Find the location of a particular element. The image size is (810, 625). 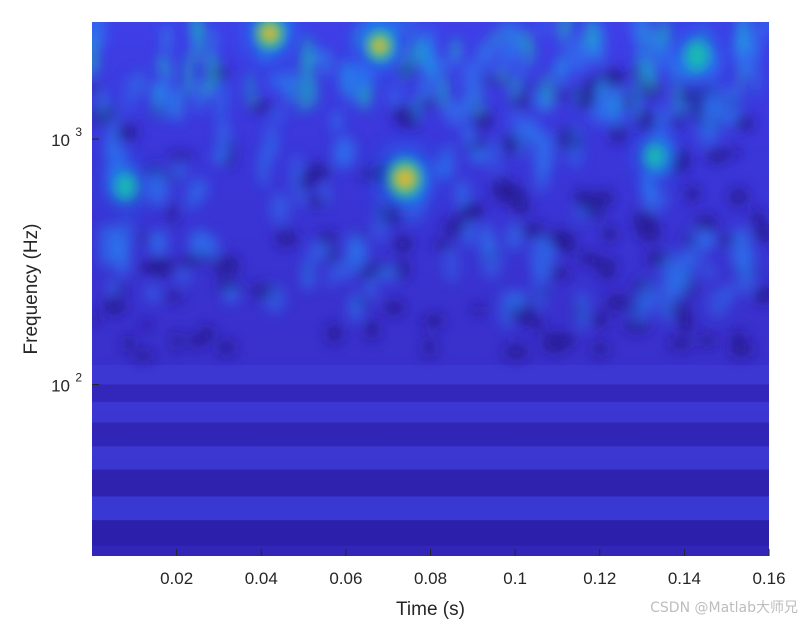

hotspot-core is located at coordinates (126, 187).